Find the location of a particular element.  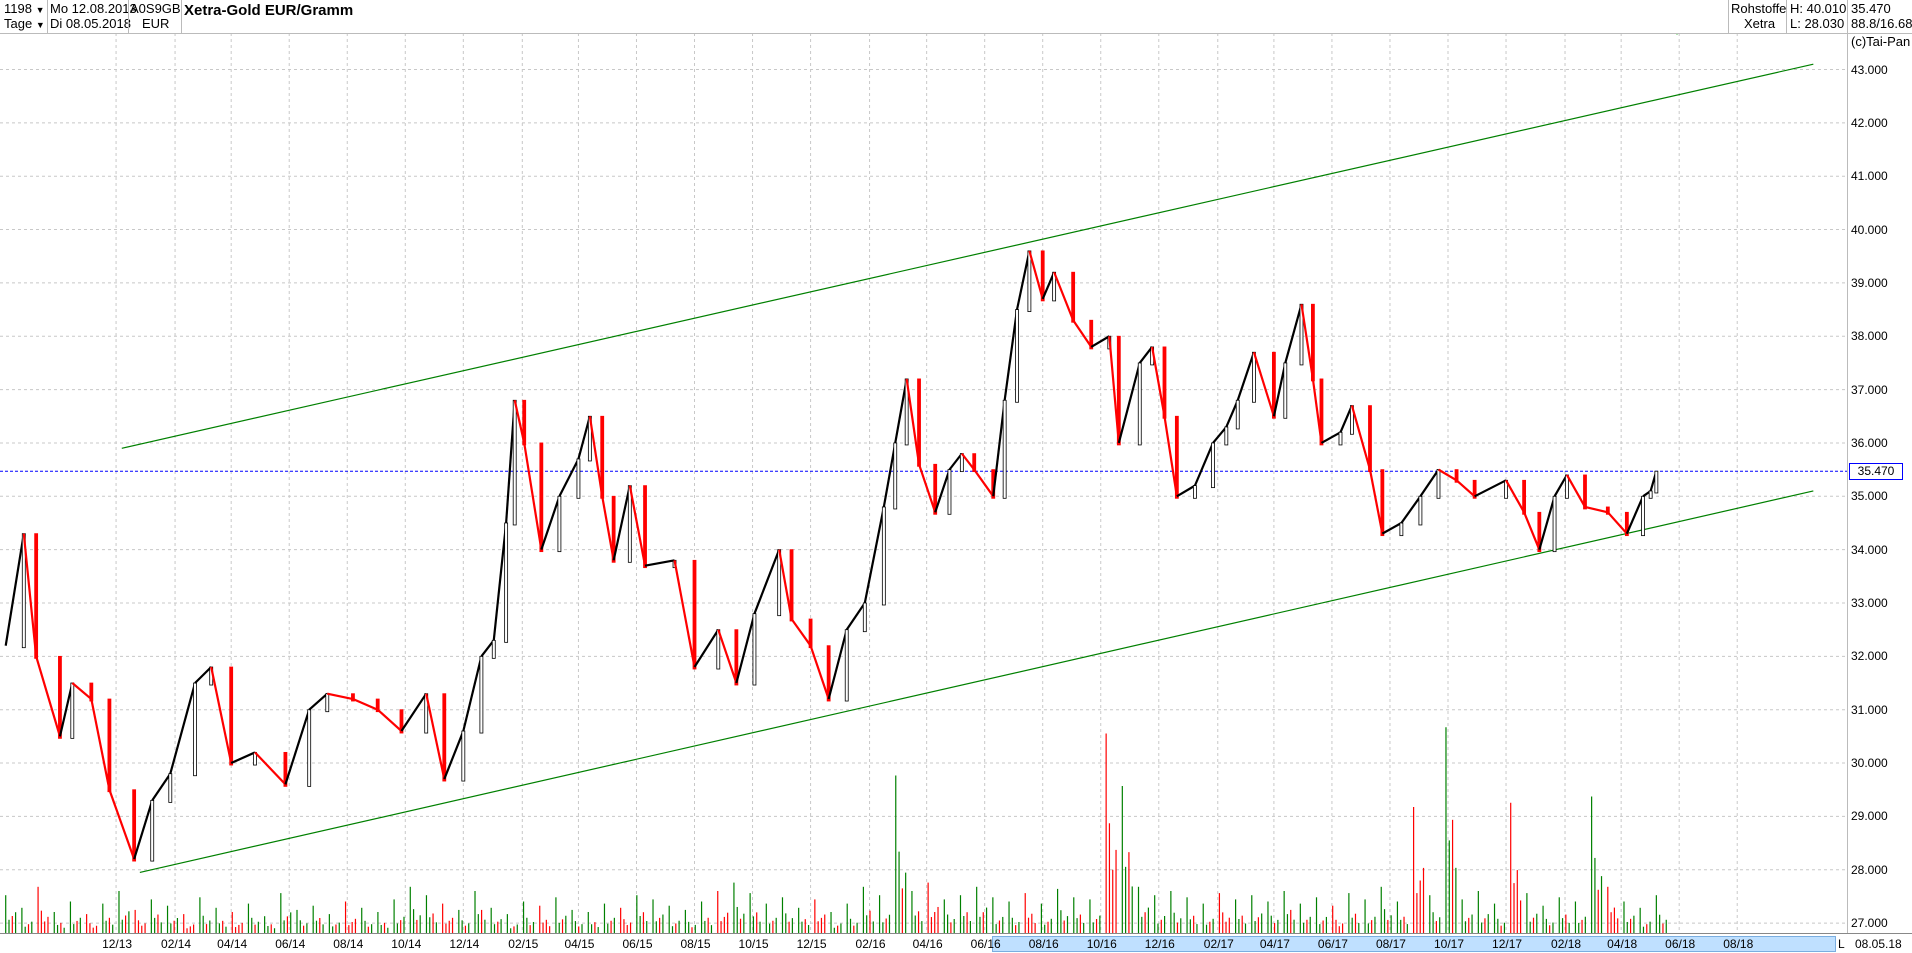

period-select: Tage ▼ is located at coordinates (24, 24).